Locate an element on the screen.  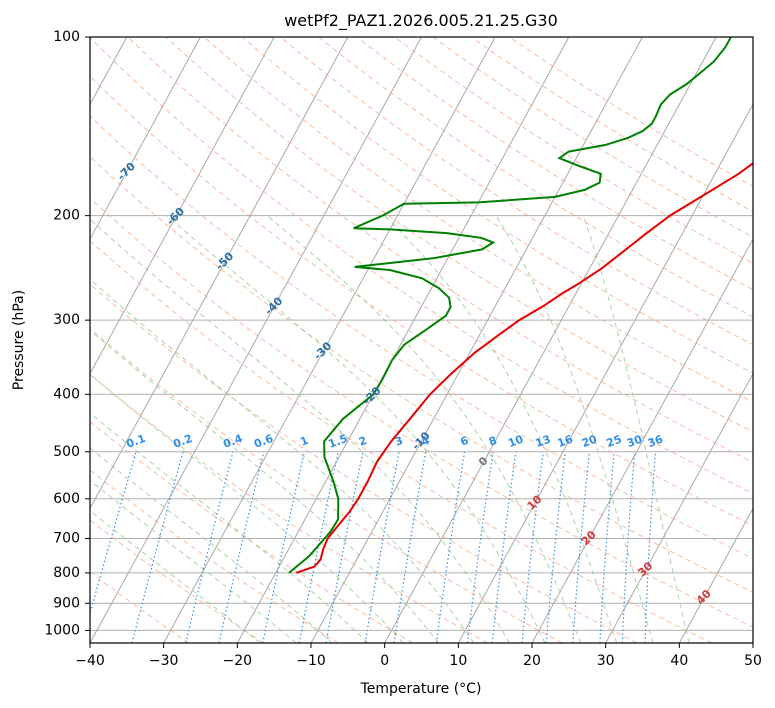
mixing-ratio-label: 0.4 is located at coordinates (232, 441).